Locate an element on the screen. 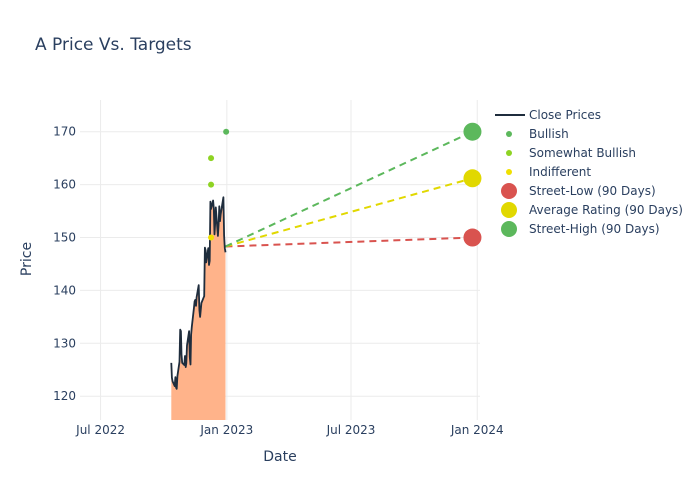 The image size is (700, 500). legend-item-label: Somewhat Bullish is located at coordinates (582, 153).